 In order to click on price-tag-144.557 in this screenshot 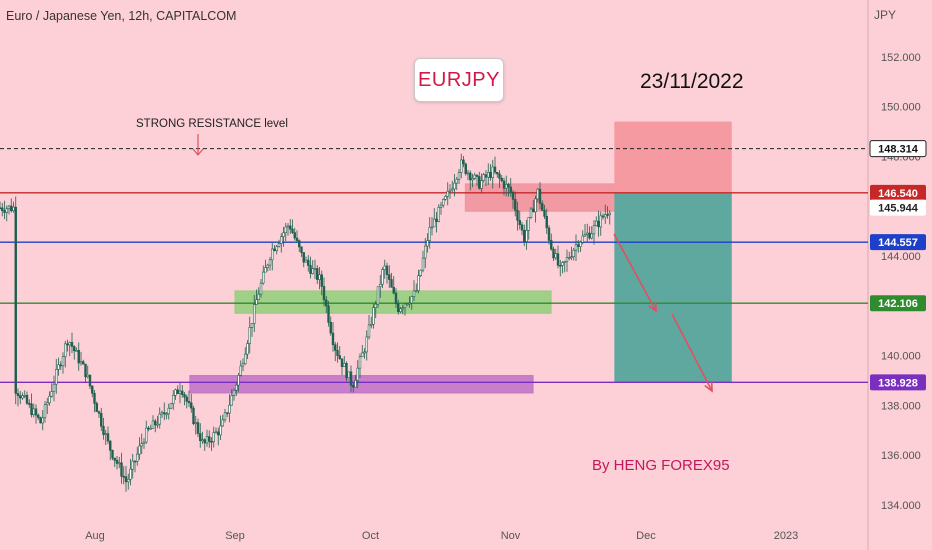, I will do `click(898, 242)`.